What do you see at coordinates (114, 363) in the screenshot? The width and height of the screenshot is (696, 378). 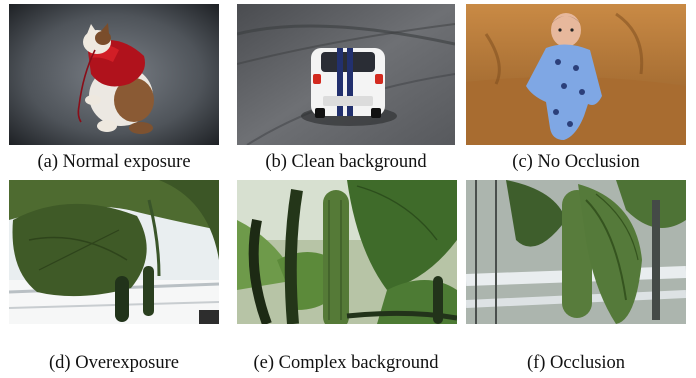 I see `caption-d: (d) Overexposure` at bounding box center [114, 363].